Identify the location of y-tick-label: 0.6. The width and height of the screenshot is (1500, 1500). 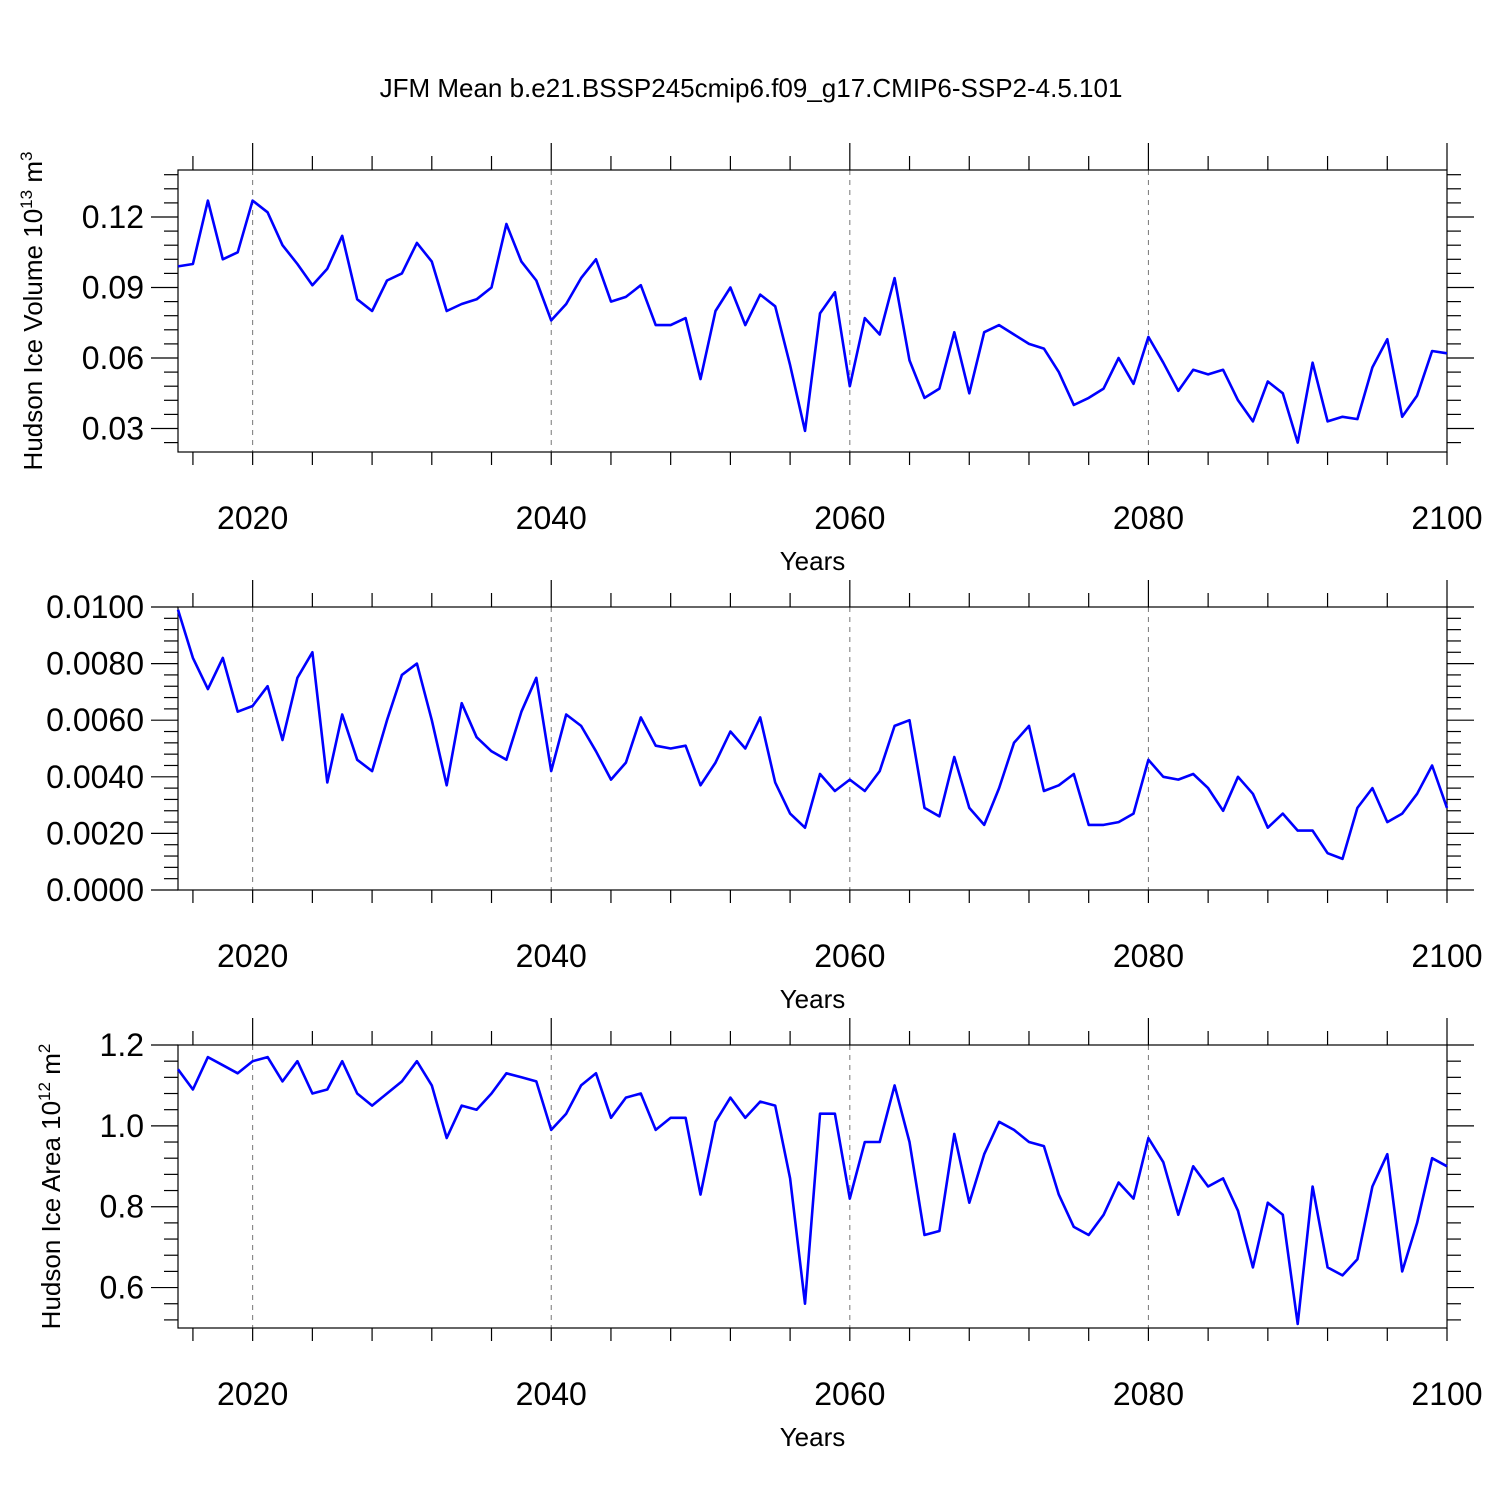
(122, 1288).